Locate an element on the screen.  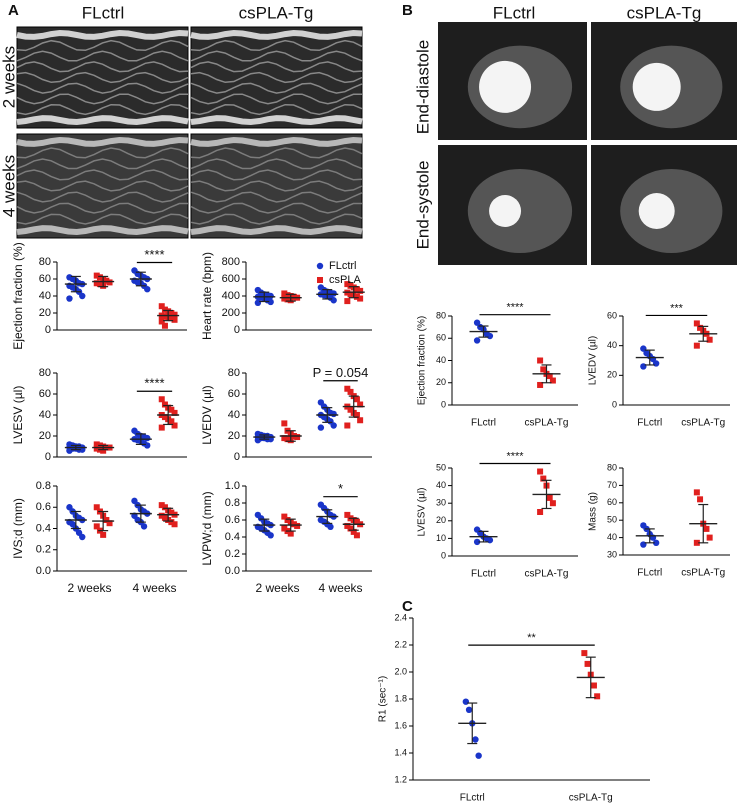
x-tick-label: csPLA-Tg is located at coordinates (547, 423).